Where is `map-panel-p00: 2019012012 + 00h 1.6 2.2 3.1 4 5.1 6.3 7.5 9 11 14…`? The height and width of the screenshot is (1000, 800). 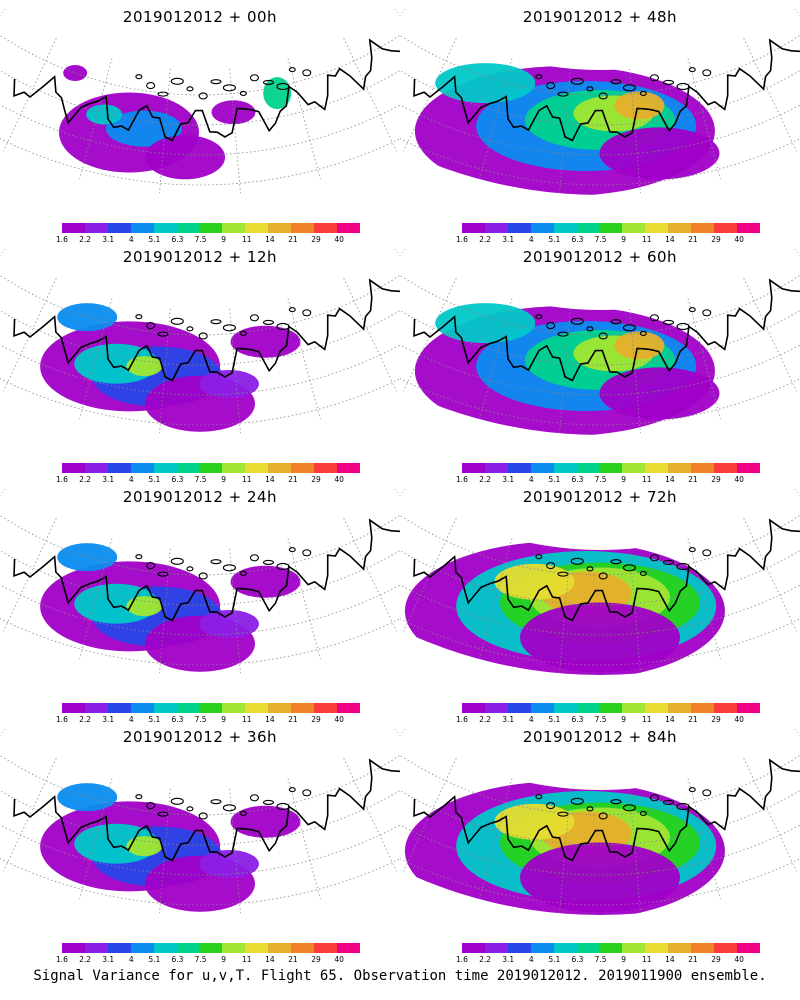
map-panel-p00: 2019012012 + 00h 1.6 2.2 3.1 4 5.1 6.3 7.5 9 11 14… is located at coordinates (200, 122).